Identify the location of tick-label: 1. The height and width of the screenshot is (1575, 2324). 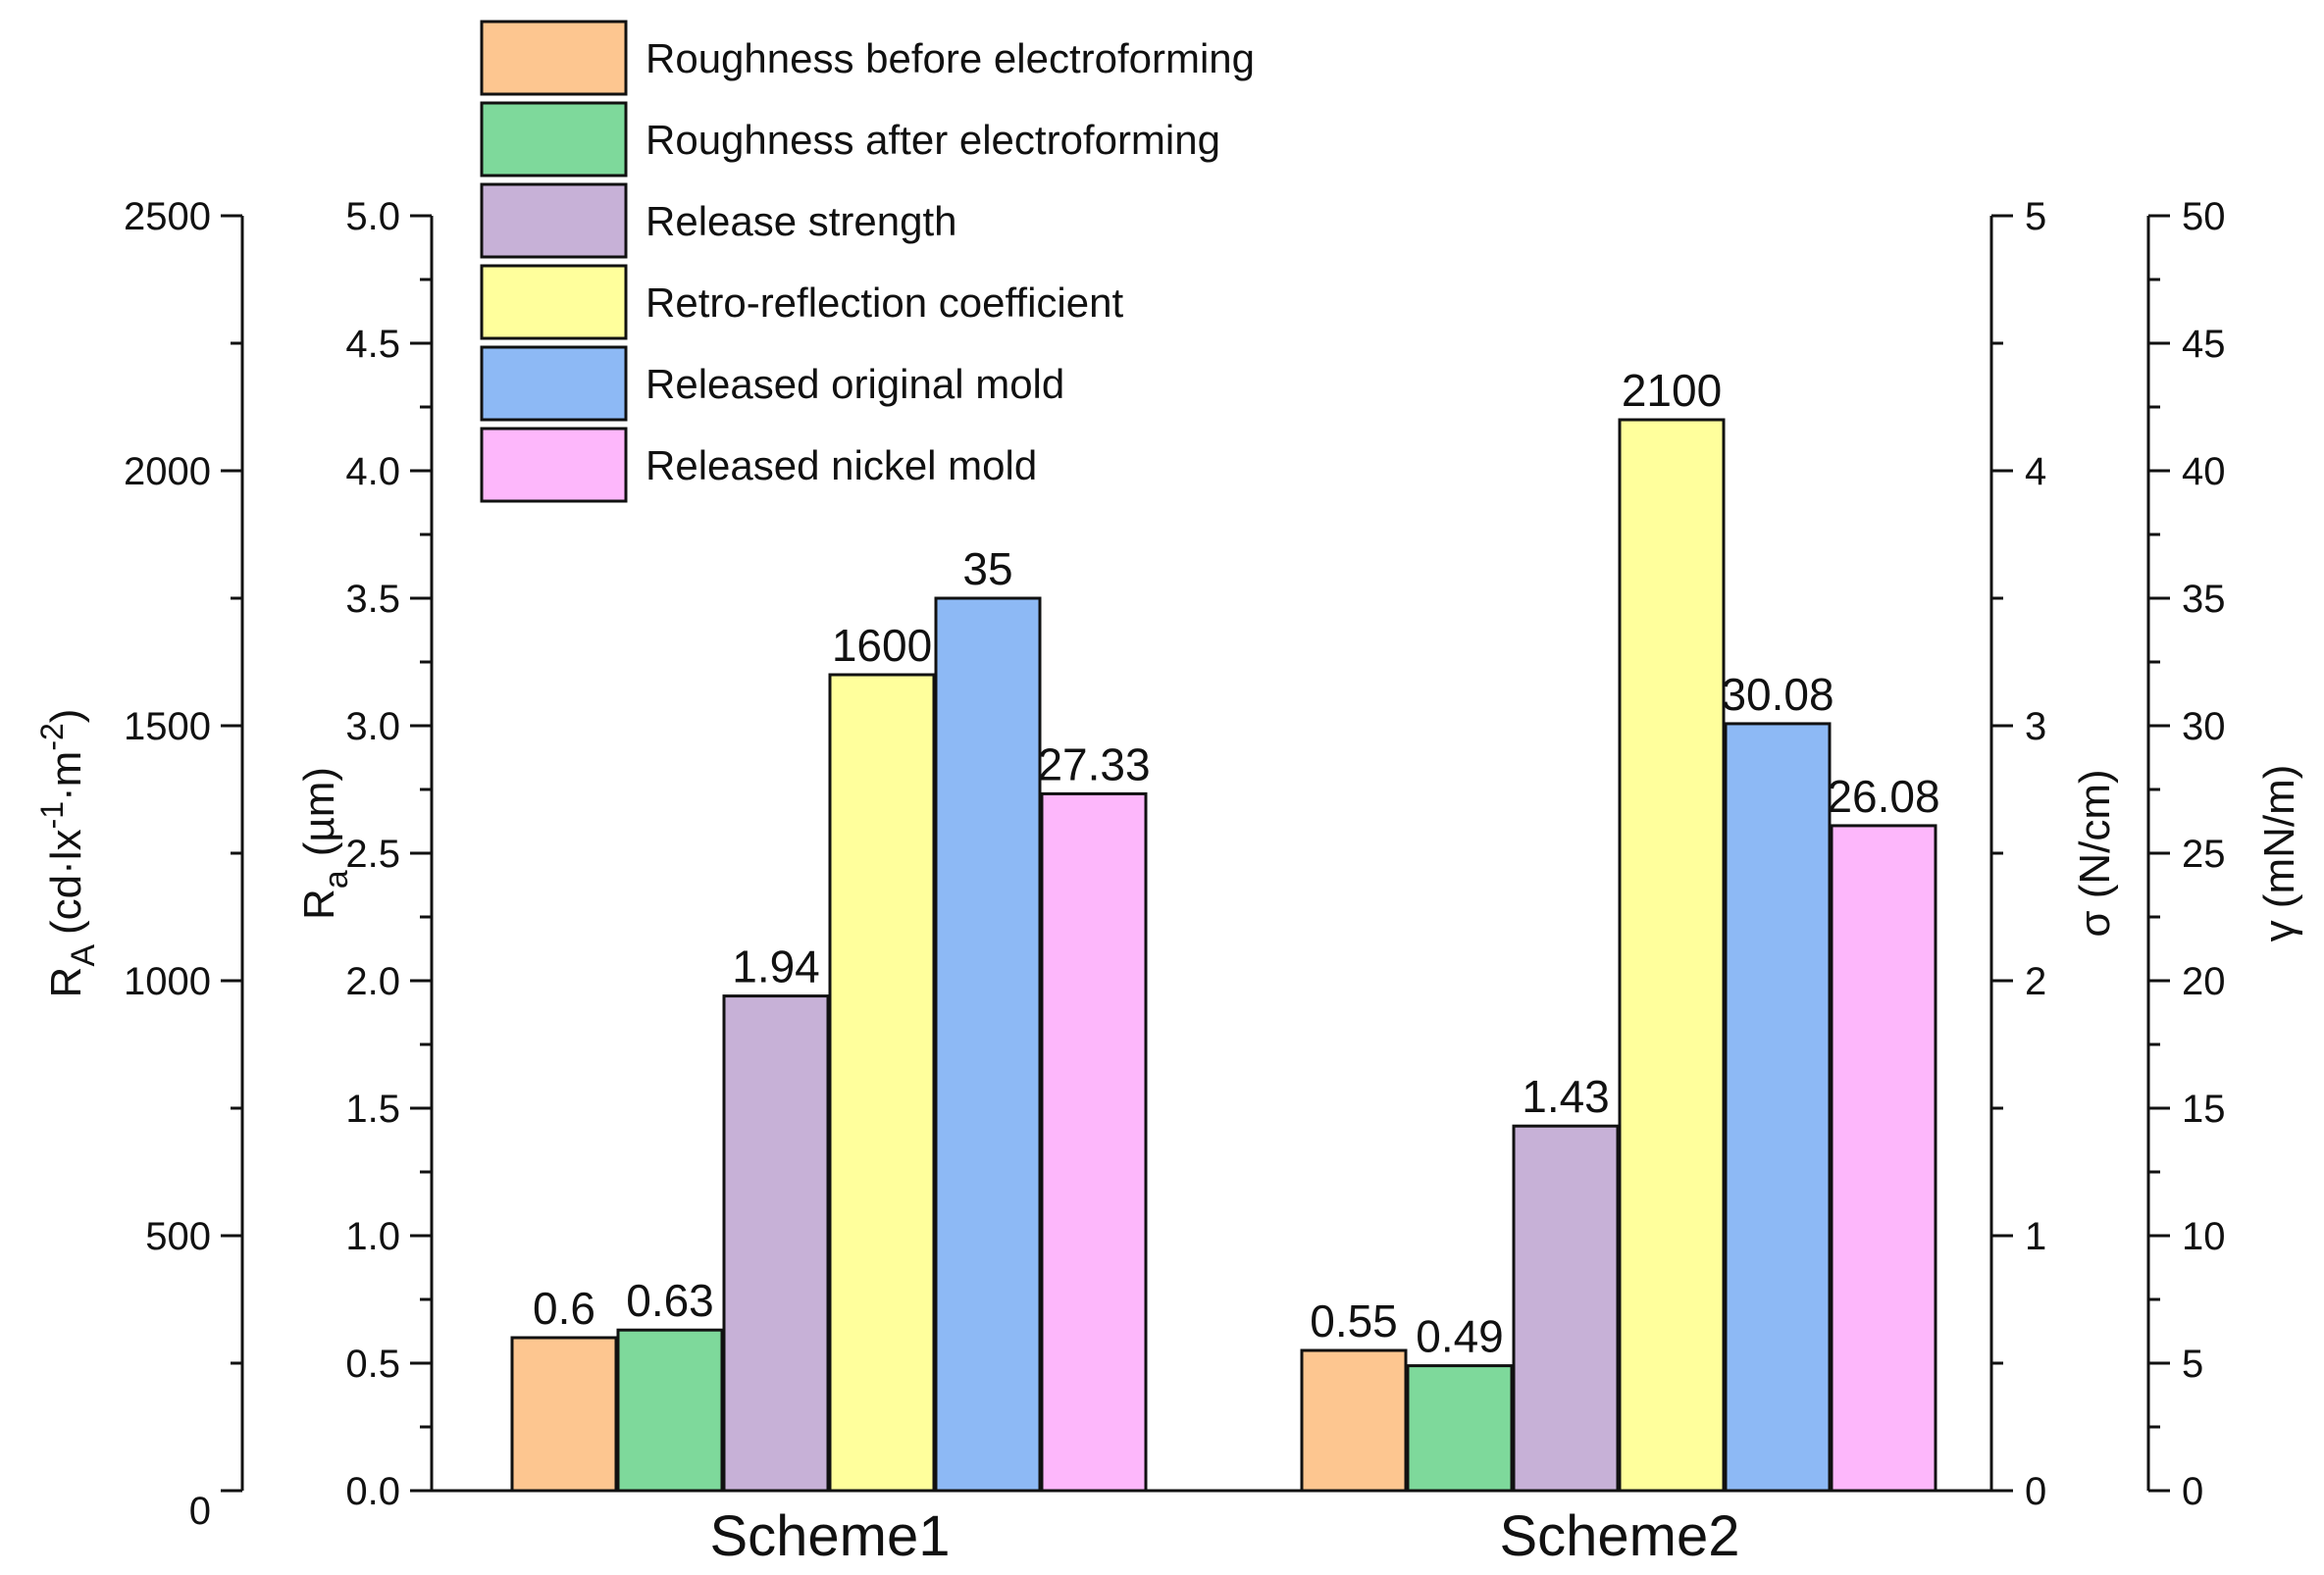
(2035, 1237).